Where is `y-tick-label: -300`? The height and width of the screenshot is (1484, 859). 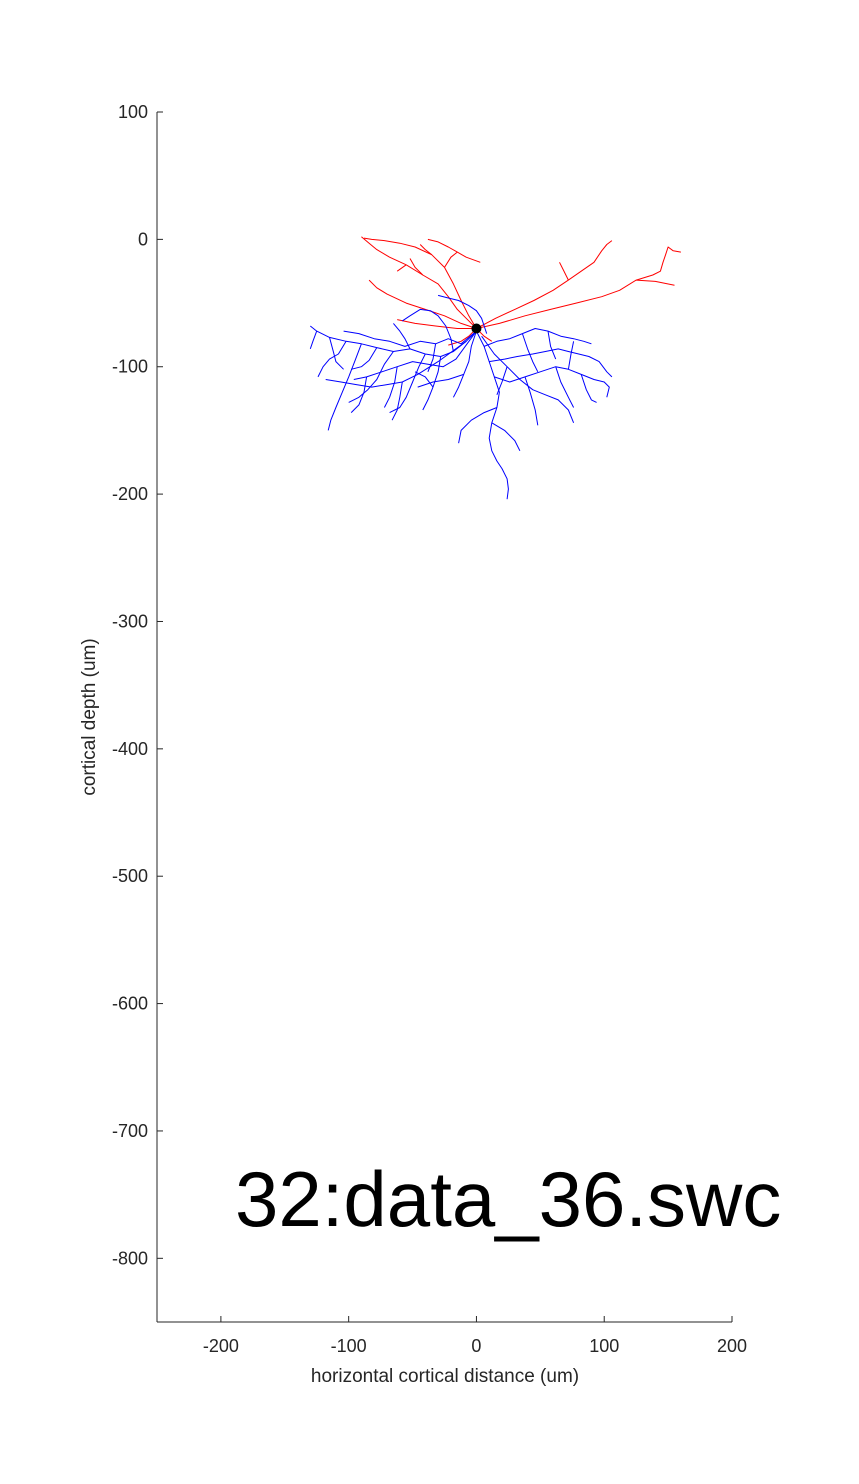 y-tick-label: -300 is located at coordinates (130, 621).